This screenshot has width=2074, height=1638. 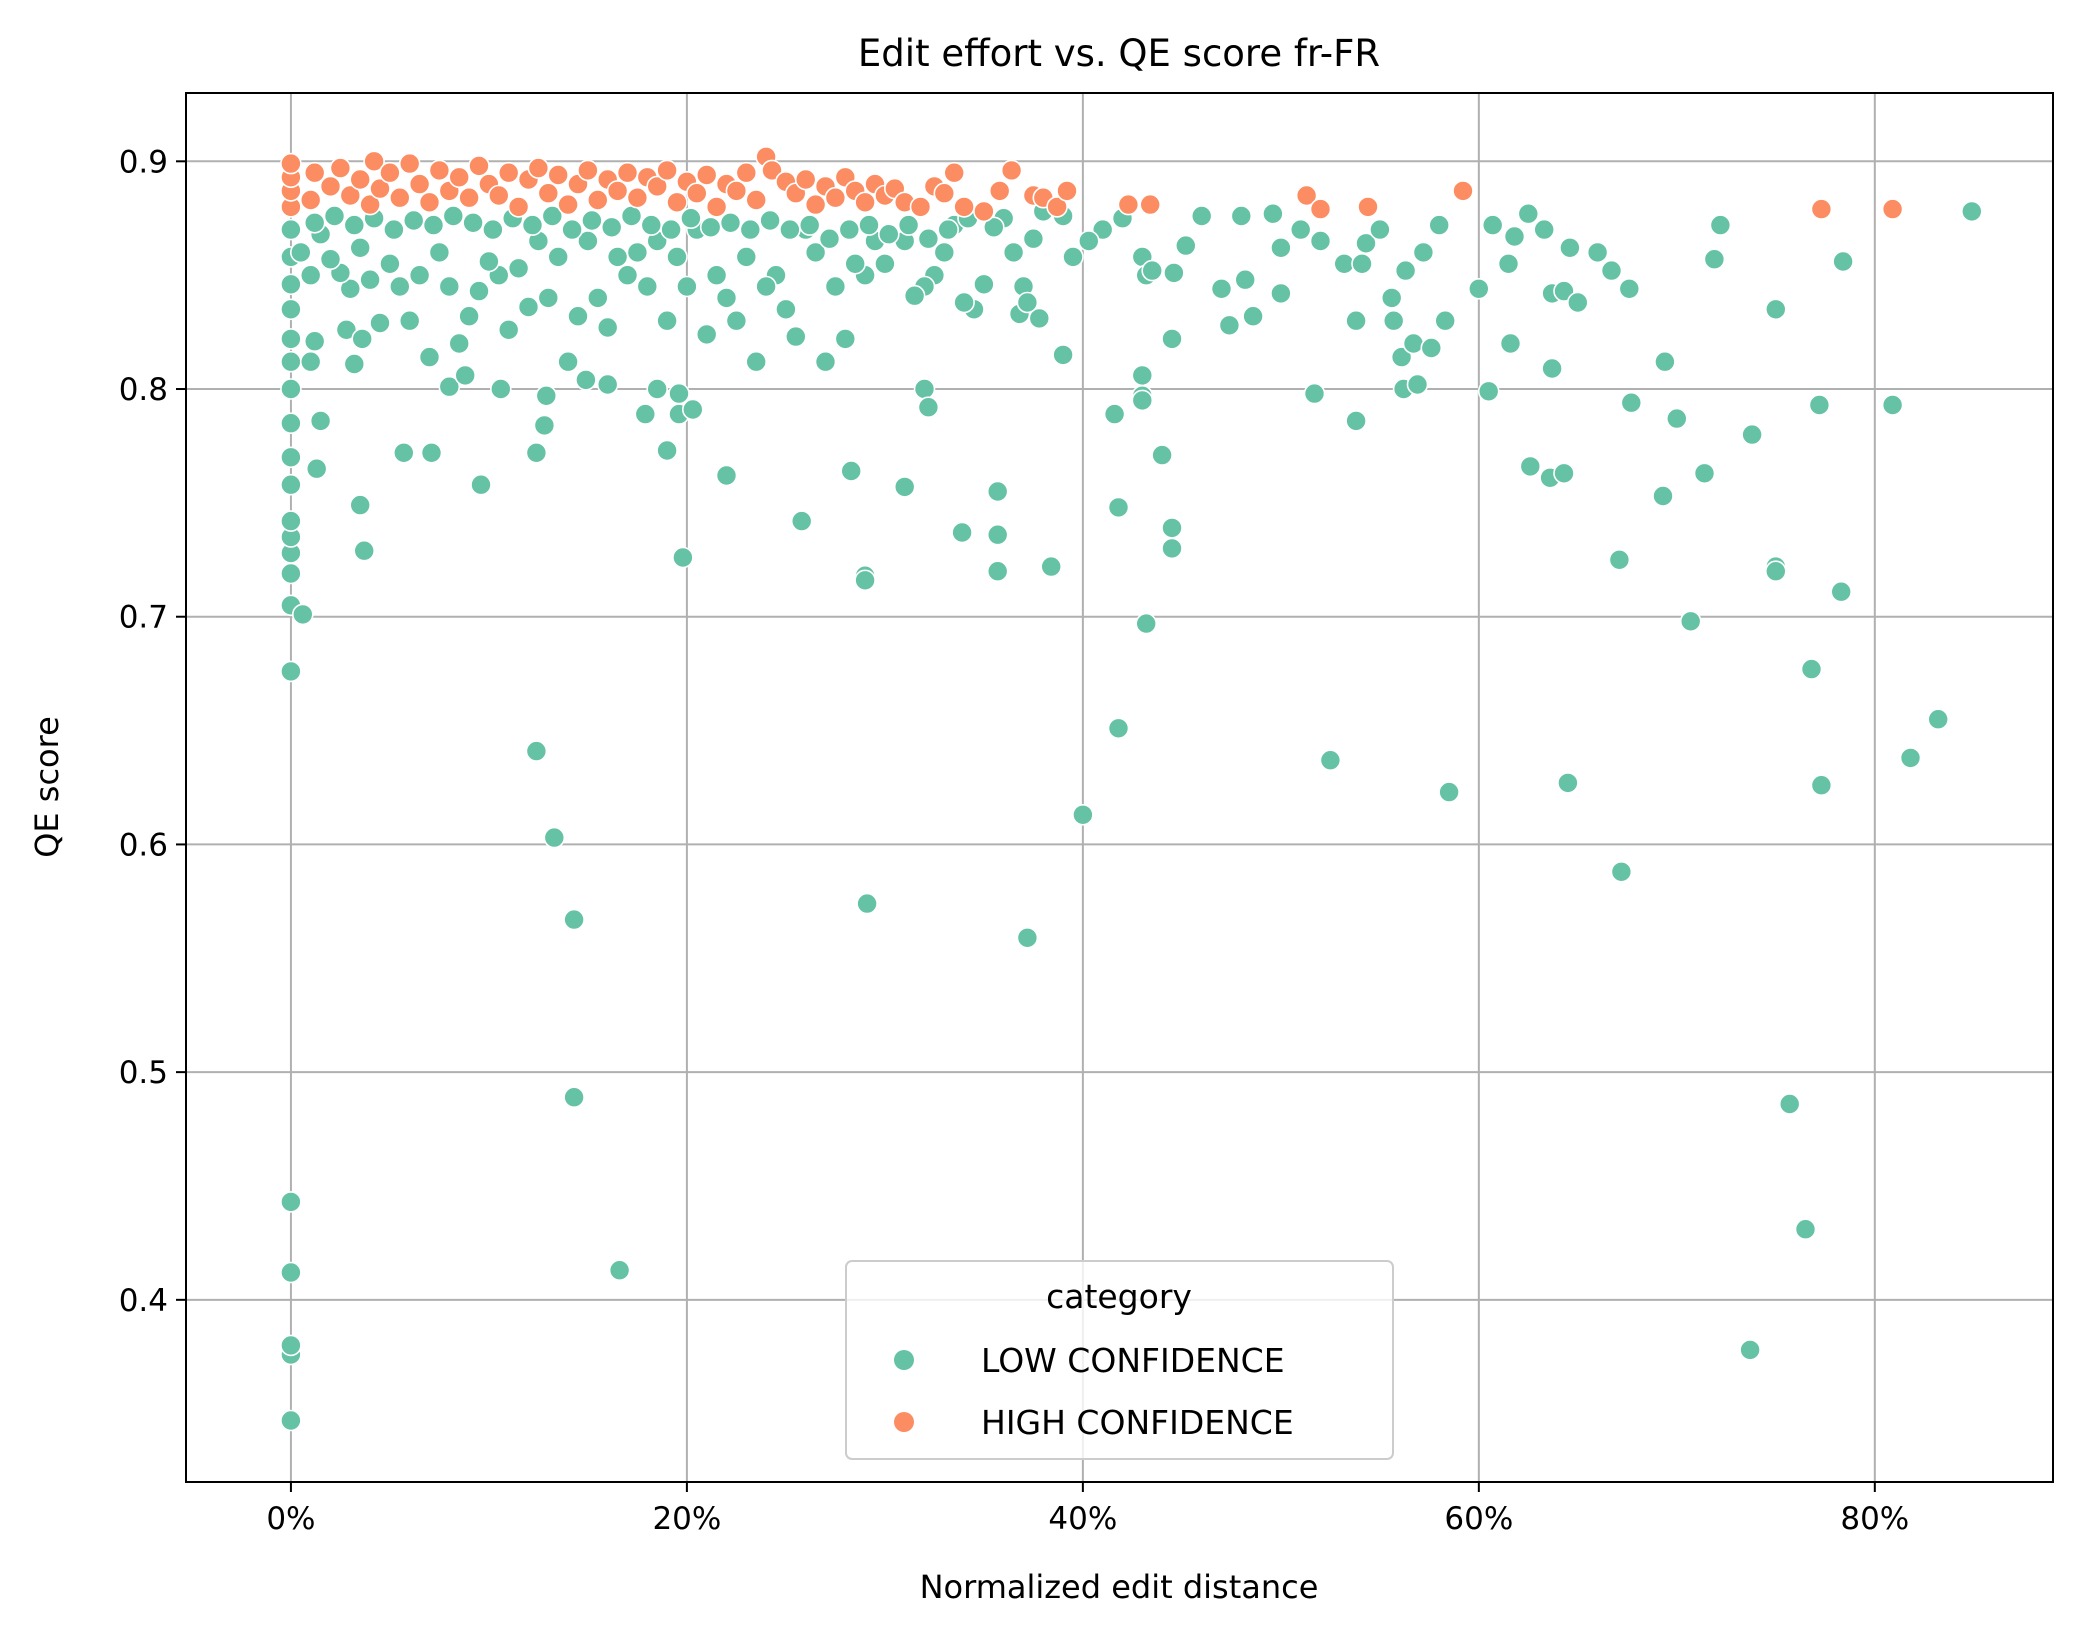 What do you see at coordinates (143, 845) in the screenshot?
I see `y-tick-label: 0.6` at bounding box center [143, 845].